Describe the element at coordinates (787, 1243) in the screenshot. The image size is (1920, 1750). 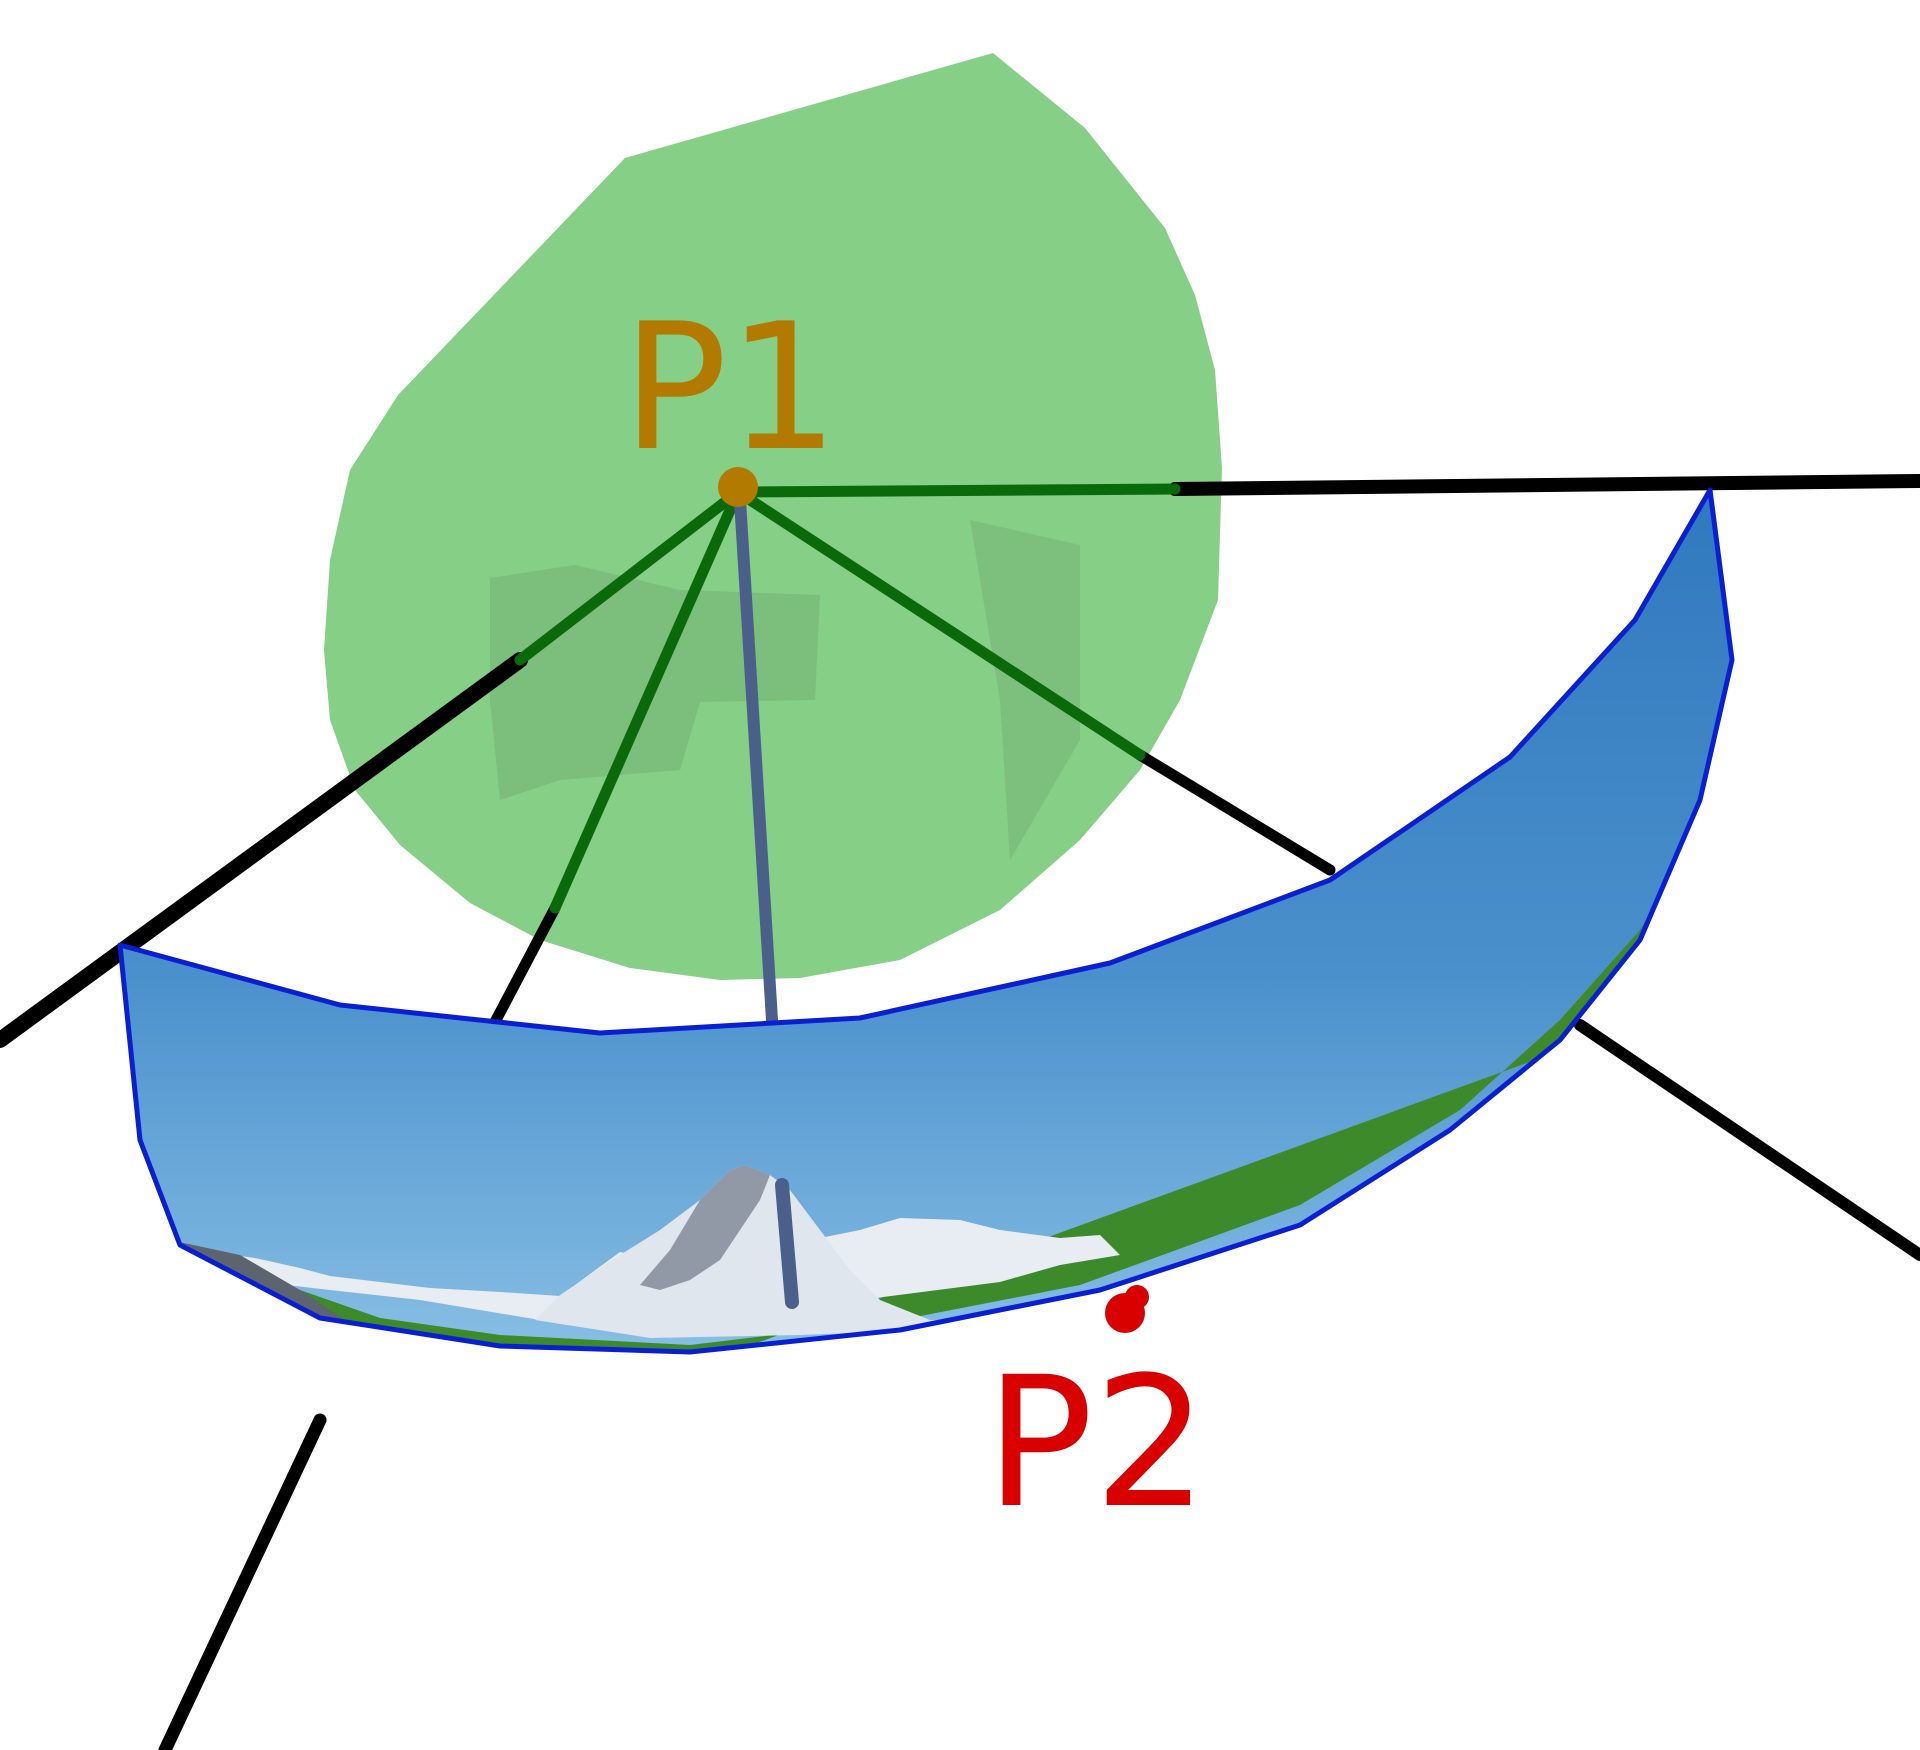
I see `center-axis-lower` at that location.